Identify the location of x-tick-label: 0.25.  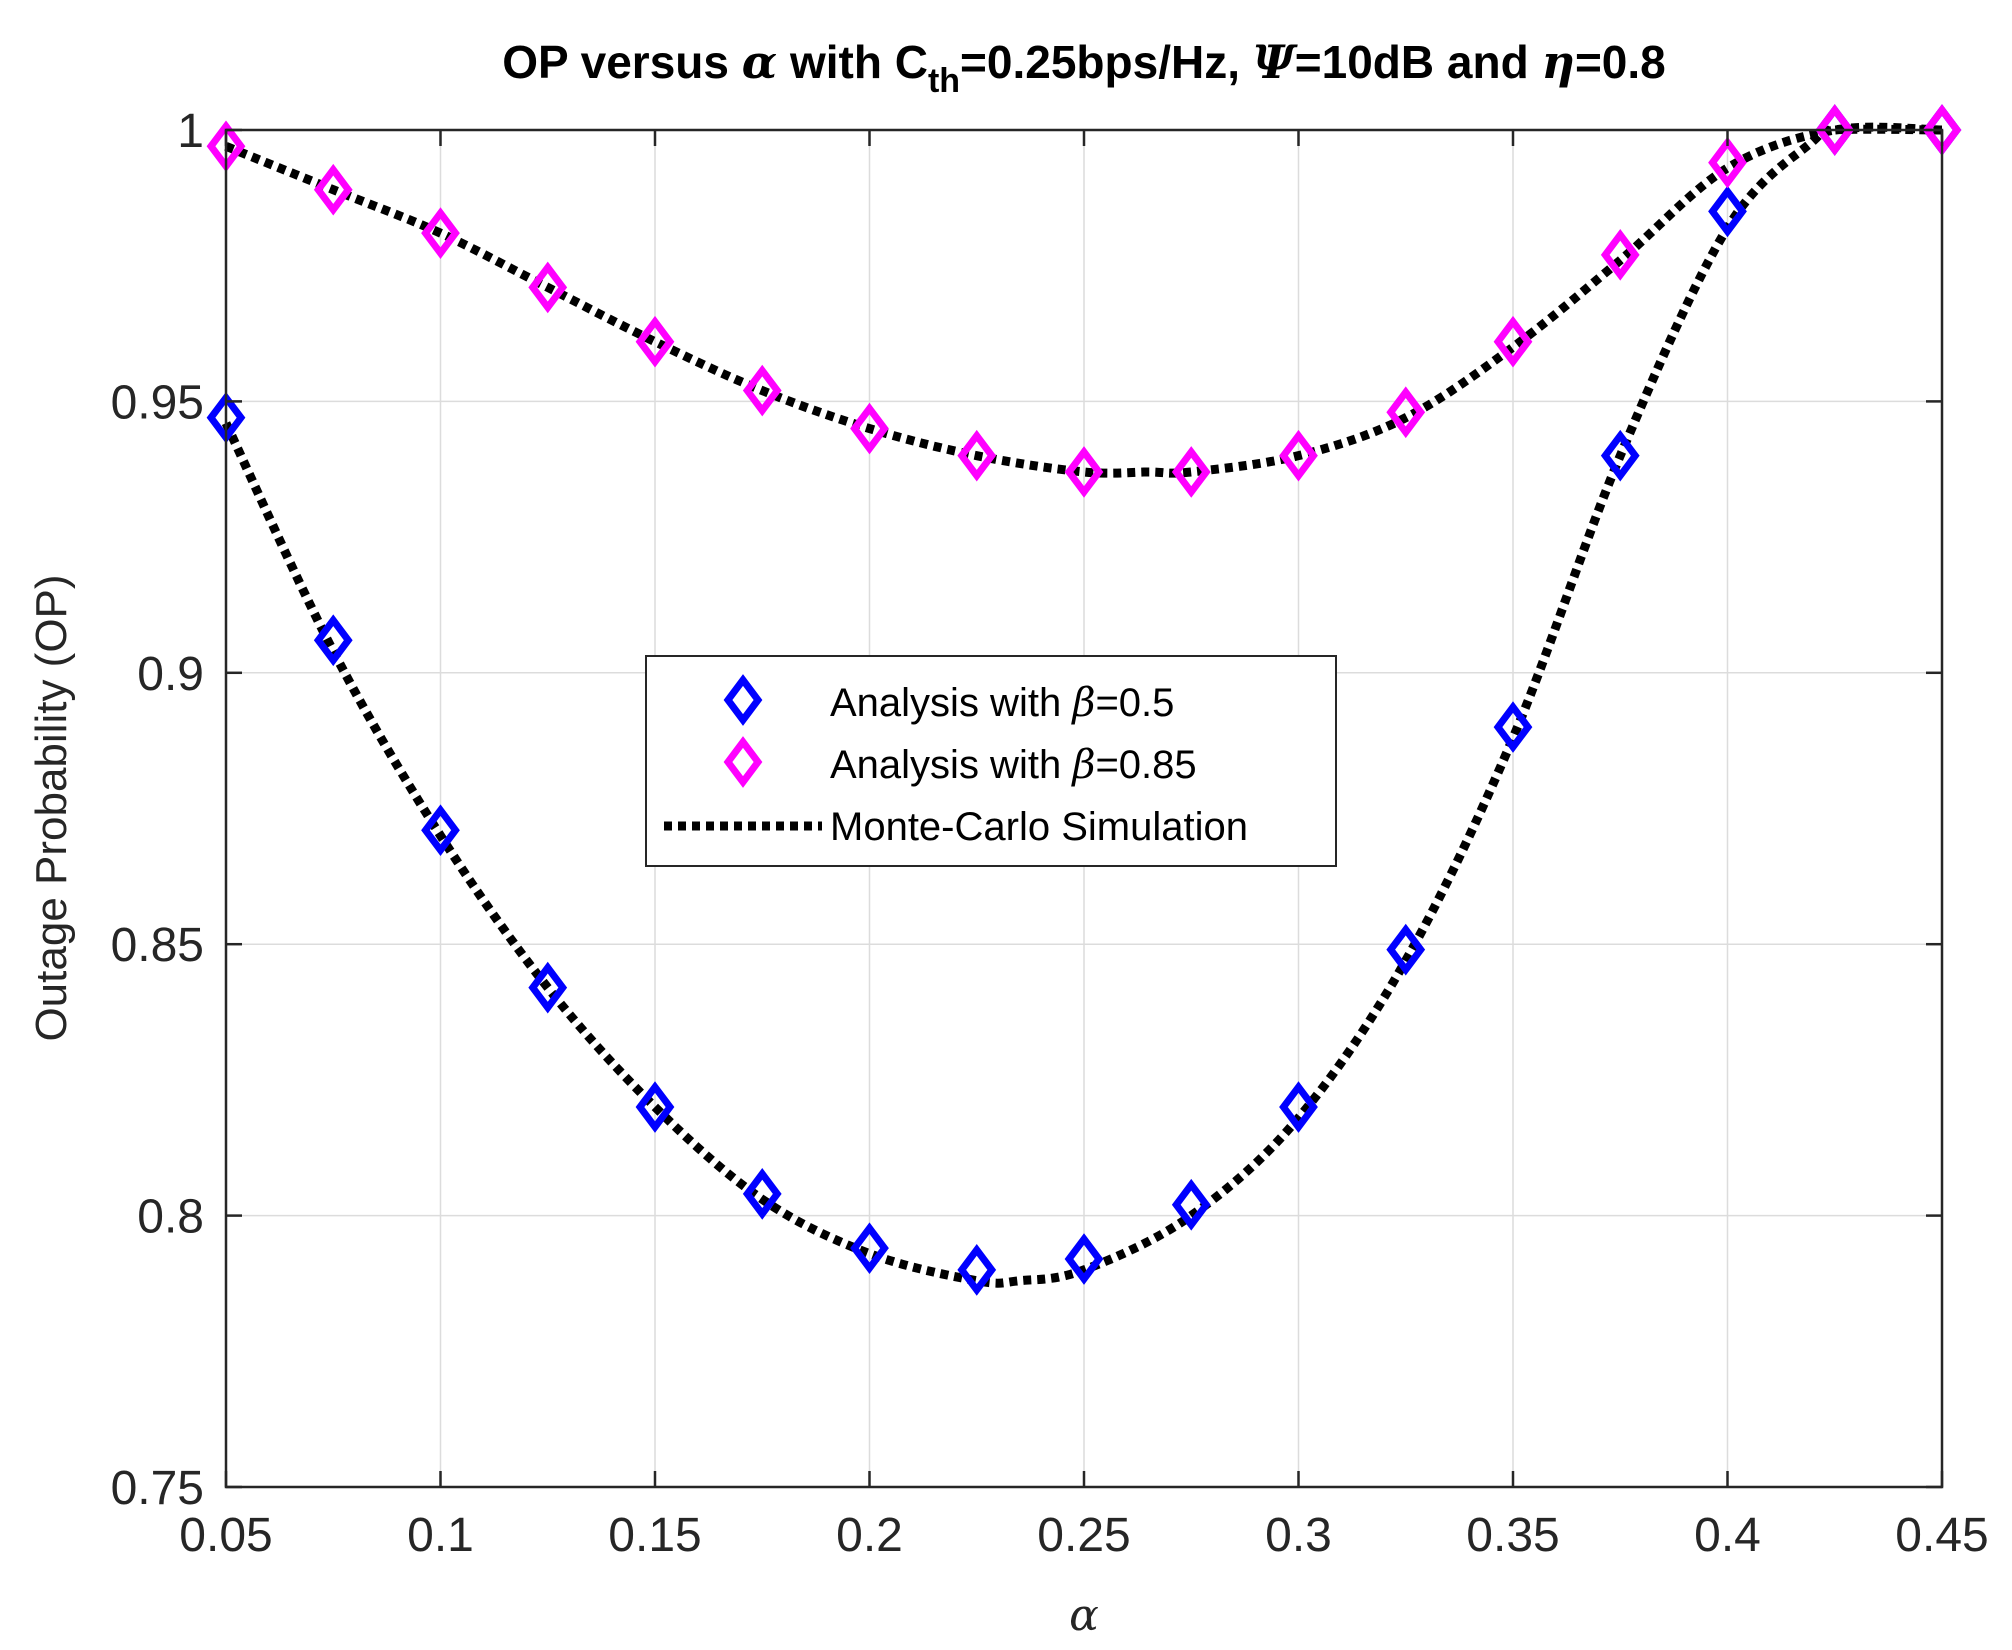
(1083, 1535).